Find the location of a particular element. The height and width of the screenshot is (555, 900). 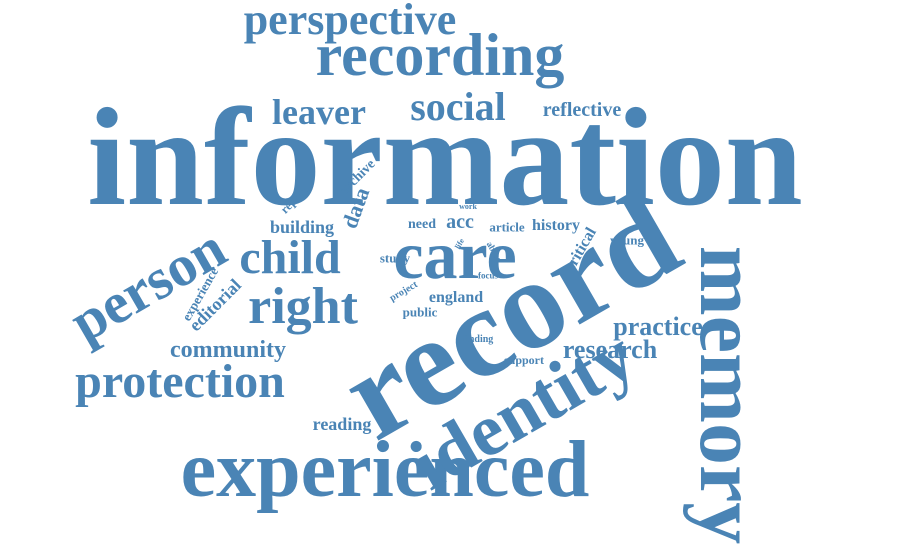

word-work: work is located at coordinates (468, 206).